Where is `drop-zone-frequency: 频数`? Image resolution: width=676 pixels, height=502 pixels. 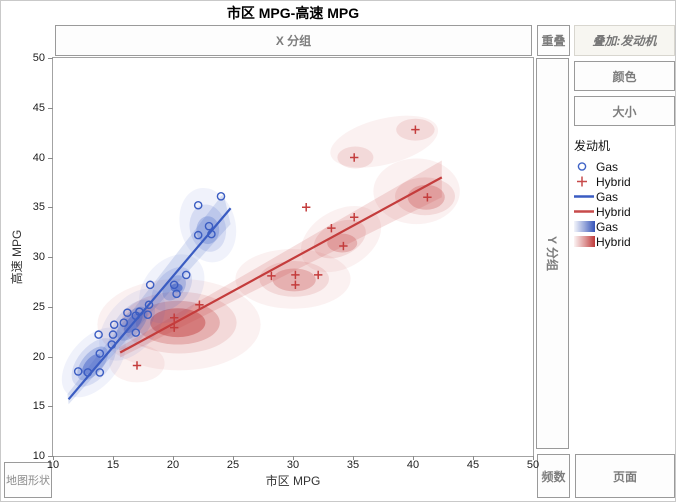
drop-zone-frequency: 频数 is located at coordinates (553, 476).